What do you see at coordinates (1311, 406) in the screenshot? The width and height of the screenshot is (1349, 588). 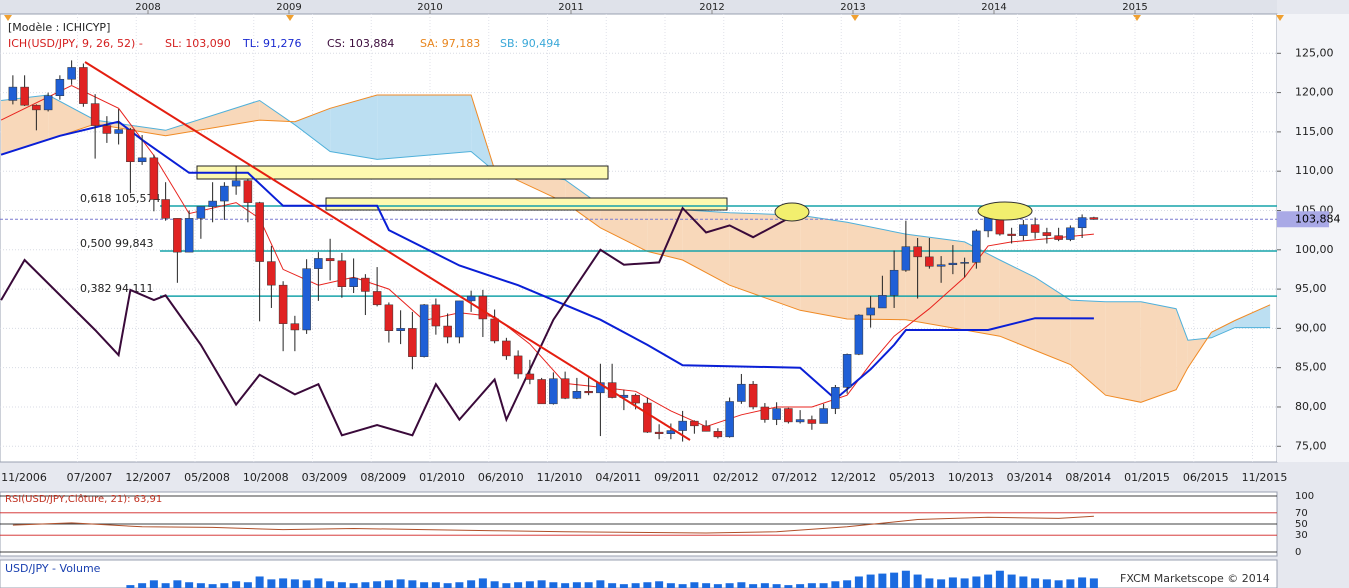 I see `y-tick-label: 80,00` at bounding box center [1311, 406].